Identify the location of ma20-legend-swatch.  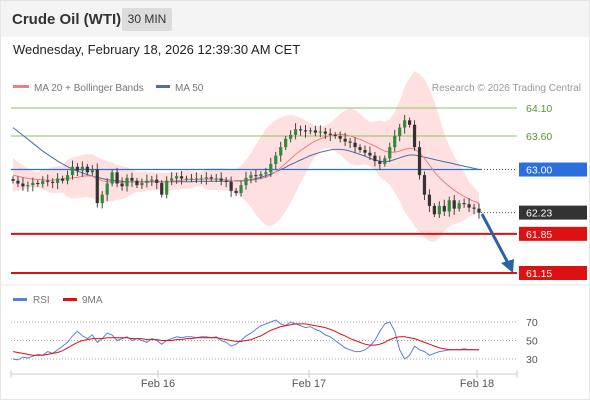
(21, 86).